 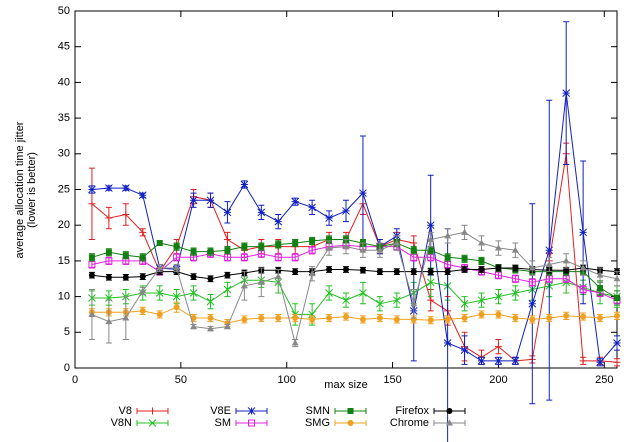 I want to click on legend-swatch, so click(x=251, y=423).